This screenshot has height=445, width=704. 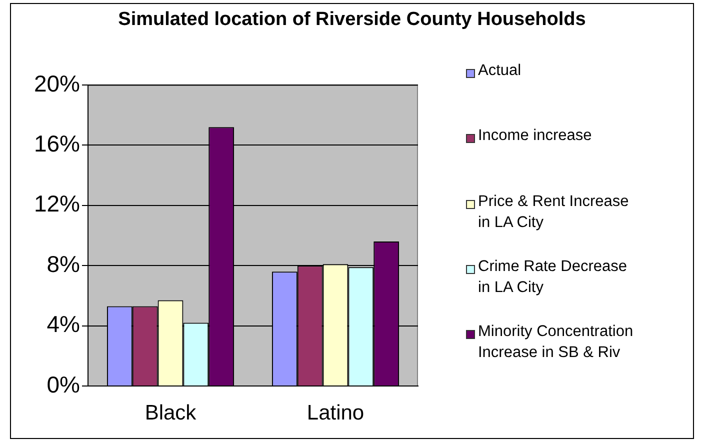 What do you see at coordinates (553, 277) in the screenshot?
I see `legend-label: Crime Rate Decrease in LA City` at bounding box center [553, 277].